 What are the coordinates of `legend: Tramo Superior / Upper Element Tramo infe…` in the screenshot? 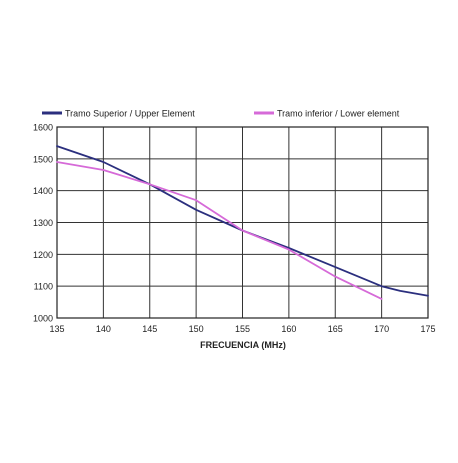 It's located at (221, 114).